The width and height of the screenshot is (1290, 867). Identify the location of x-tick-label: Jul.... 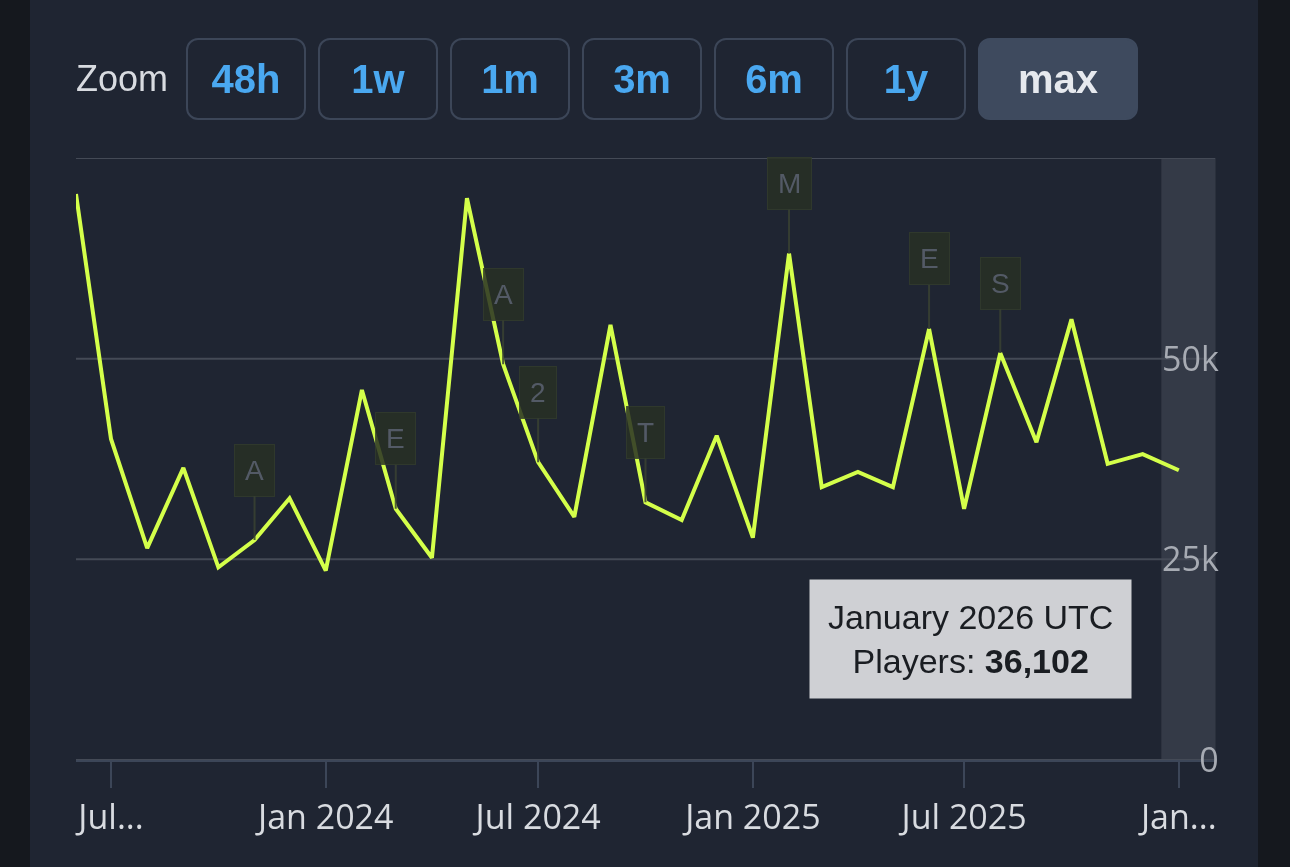
(109, 815).